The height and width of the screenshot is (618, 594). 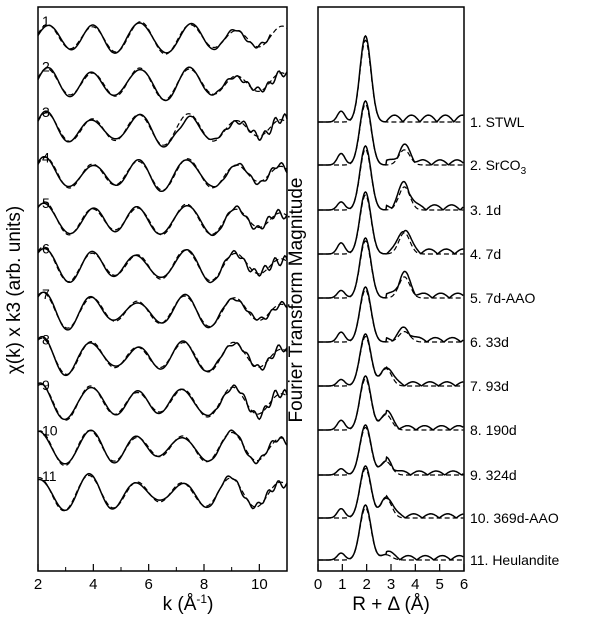 I want to click on left-spectrum-number: 8, so click(x=46, y=340).